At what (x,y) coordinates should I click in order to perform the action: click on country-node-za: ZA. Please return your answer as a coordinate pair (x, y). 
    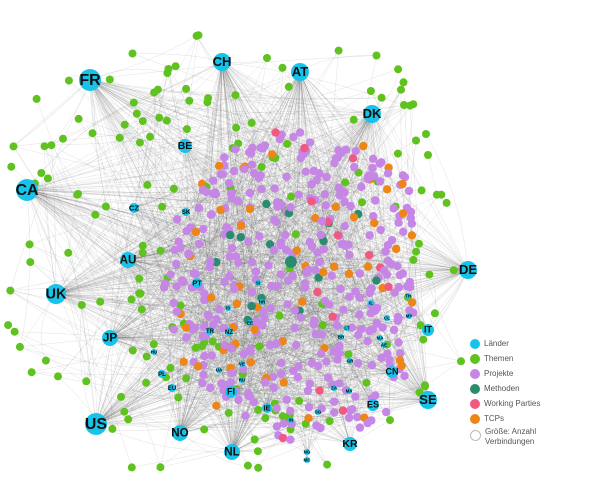
    Looking at the image, I should click on (334, 388).